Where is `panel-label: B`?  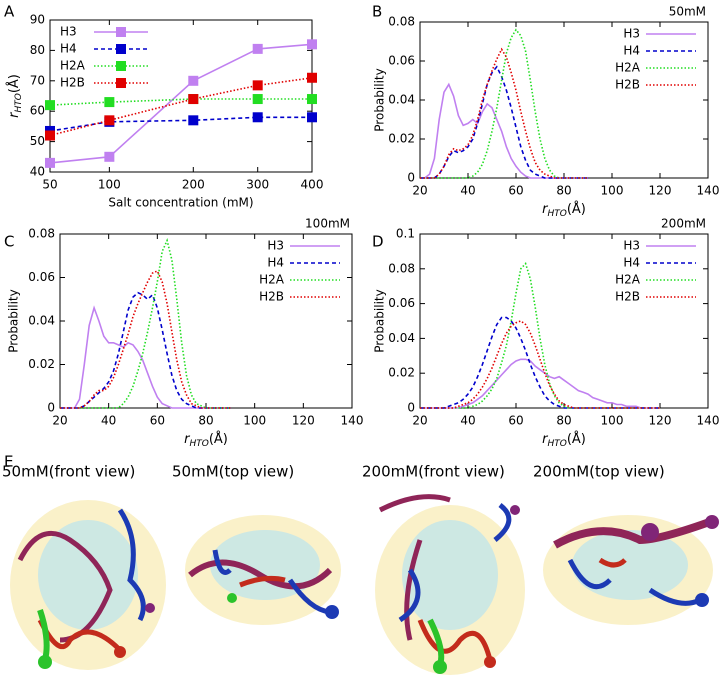
panel-label: B is located at coordinates (377, 12).